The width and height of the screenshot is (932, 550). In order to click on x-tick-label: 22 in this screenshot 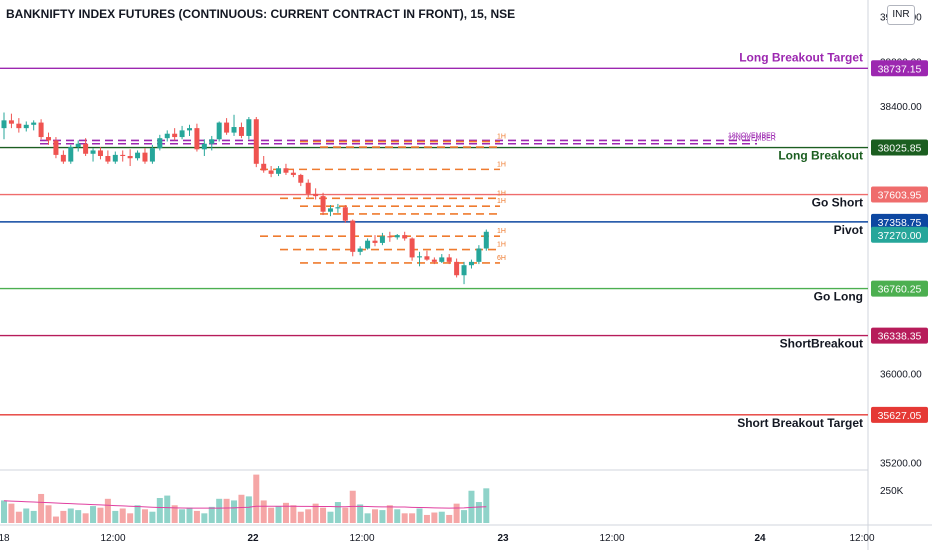, I will do `click(253, 538)`.